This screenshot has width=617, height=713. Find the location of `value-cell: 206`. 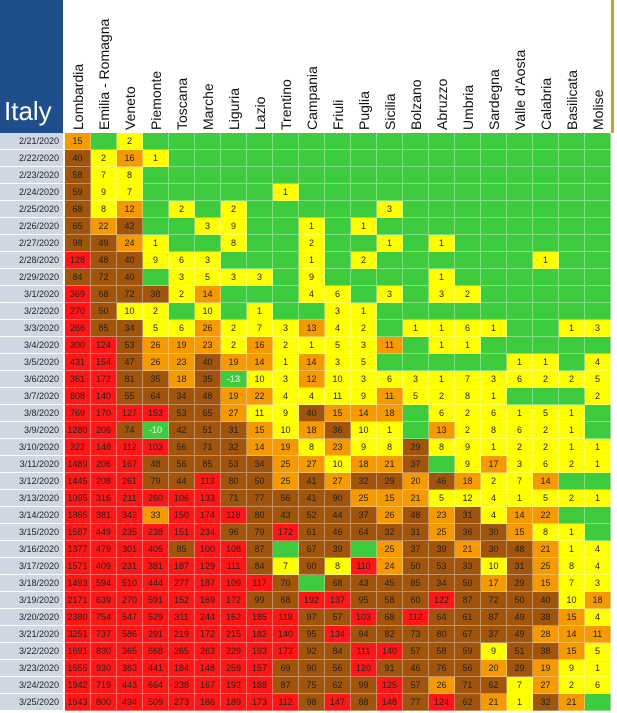

value-cell: 206 is located at coordinates (104, 464).